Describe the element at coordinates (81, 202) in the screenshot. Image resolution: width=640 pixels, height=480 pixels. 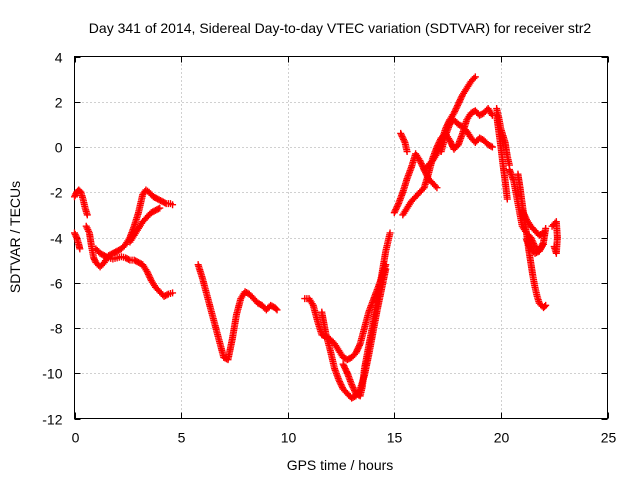
I see `series-sat-b` at that location.